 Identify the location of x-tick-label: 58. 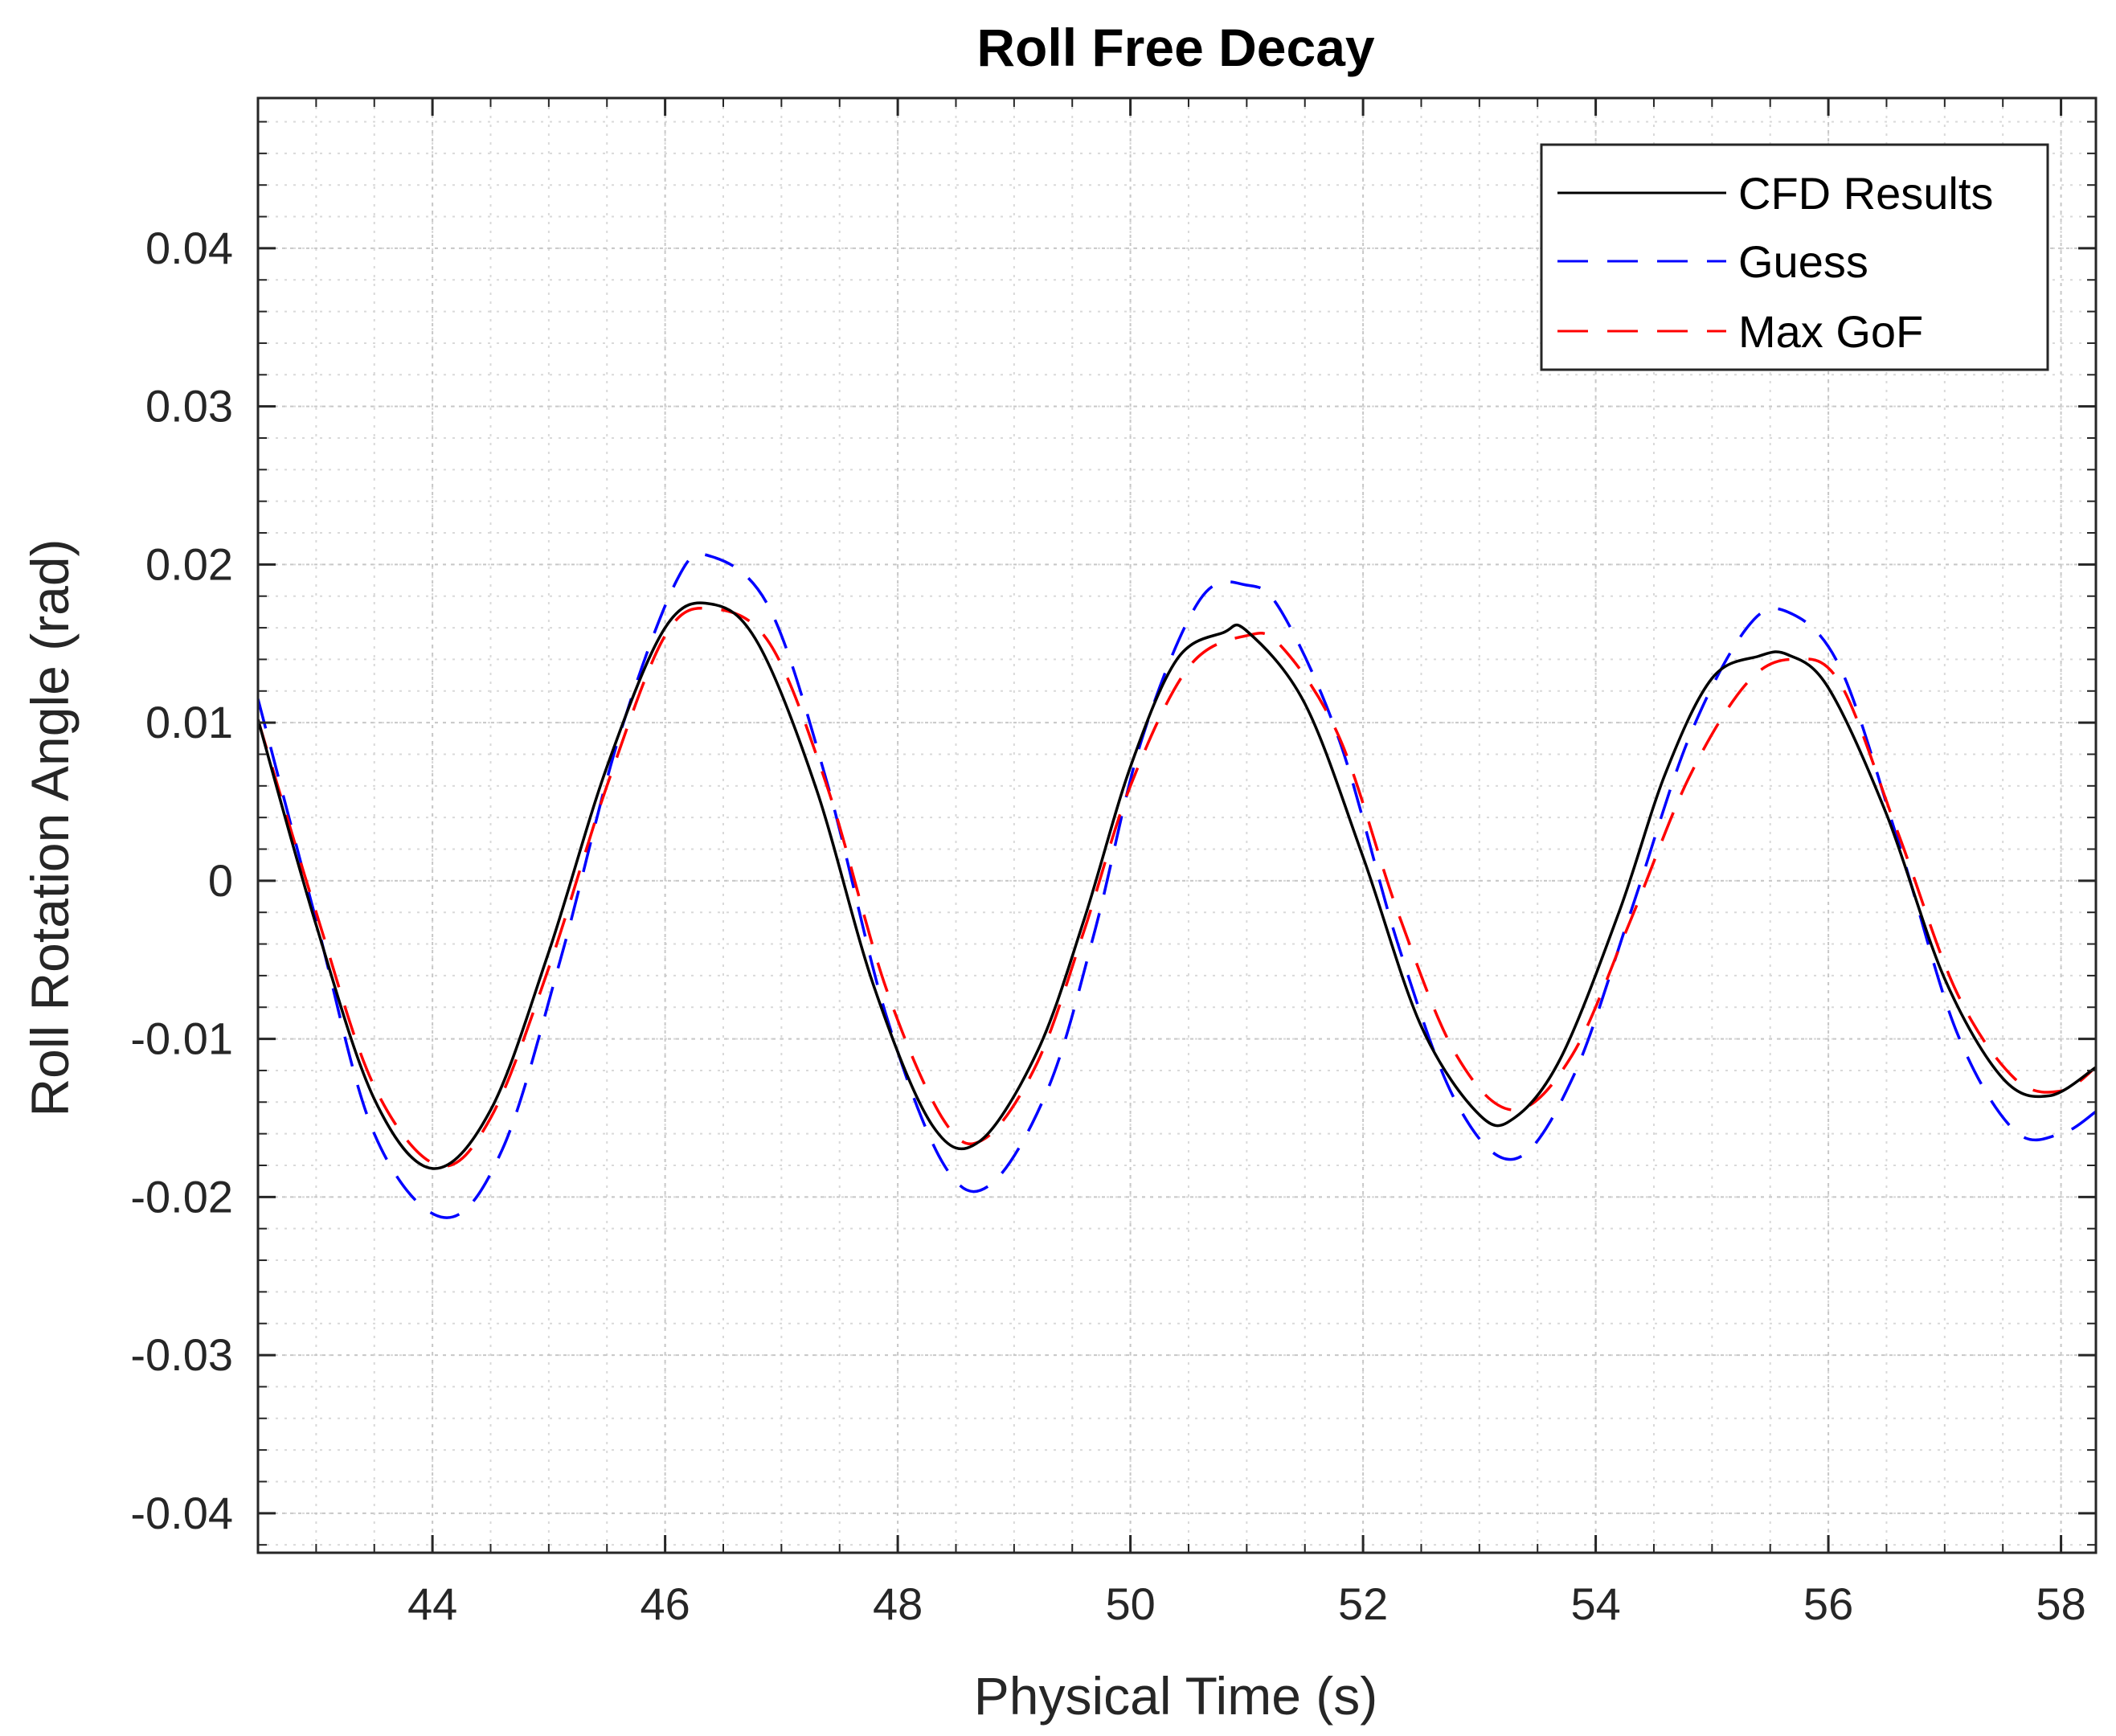
(2060, 1603).